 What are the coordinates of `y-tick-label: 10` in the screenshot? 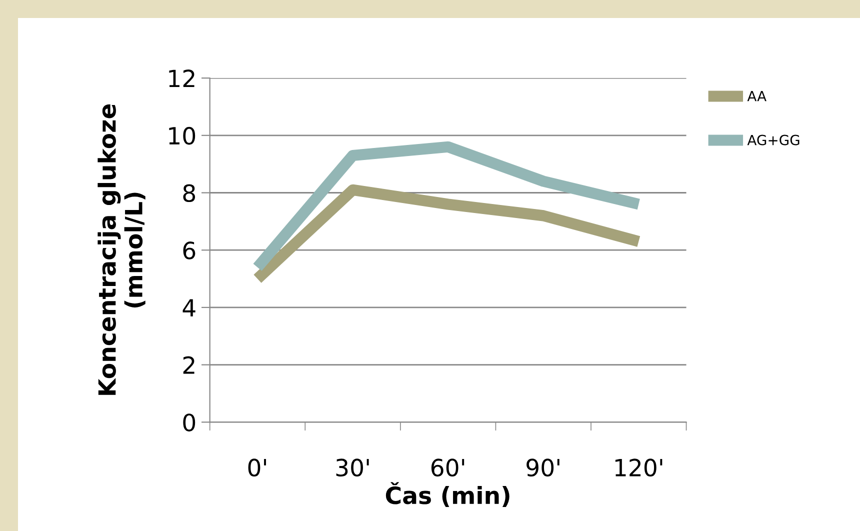 It's located at (182, 135).